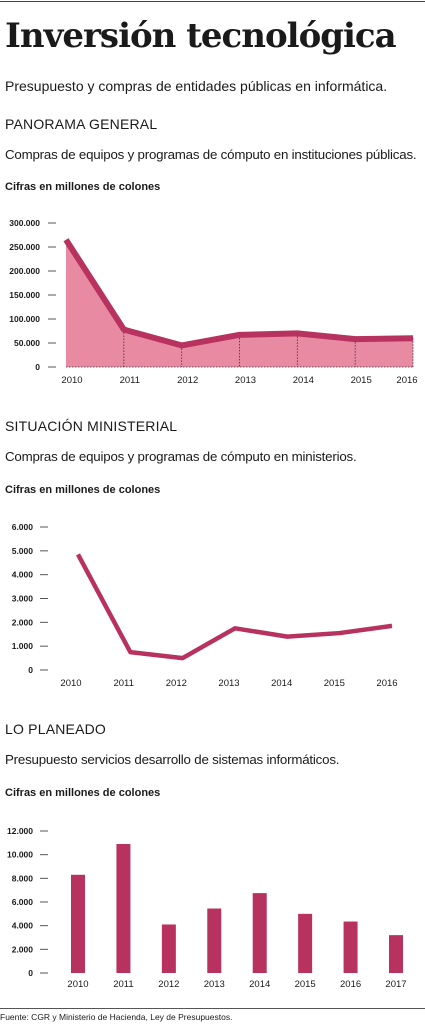  What do you see at coordinates (20, 831) in the screenshot?
I see `y-tick-label: 12.000` at bounding box center [20, 831].